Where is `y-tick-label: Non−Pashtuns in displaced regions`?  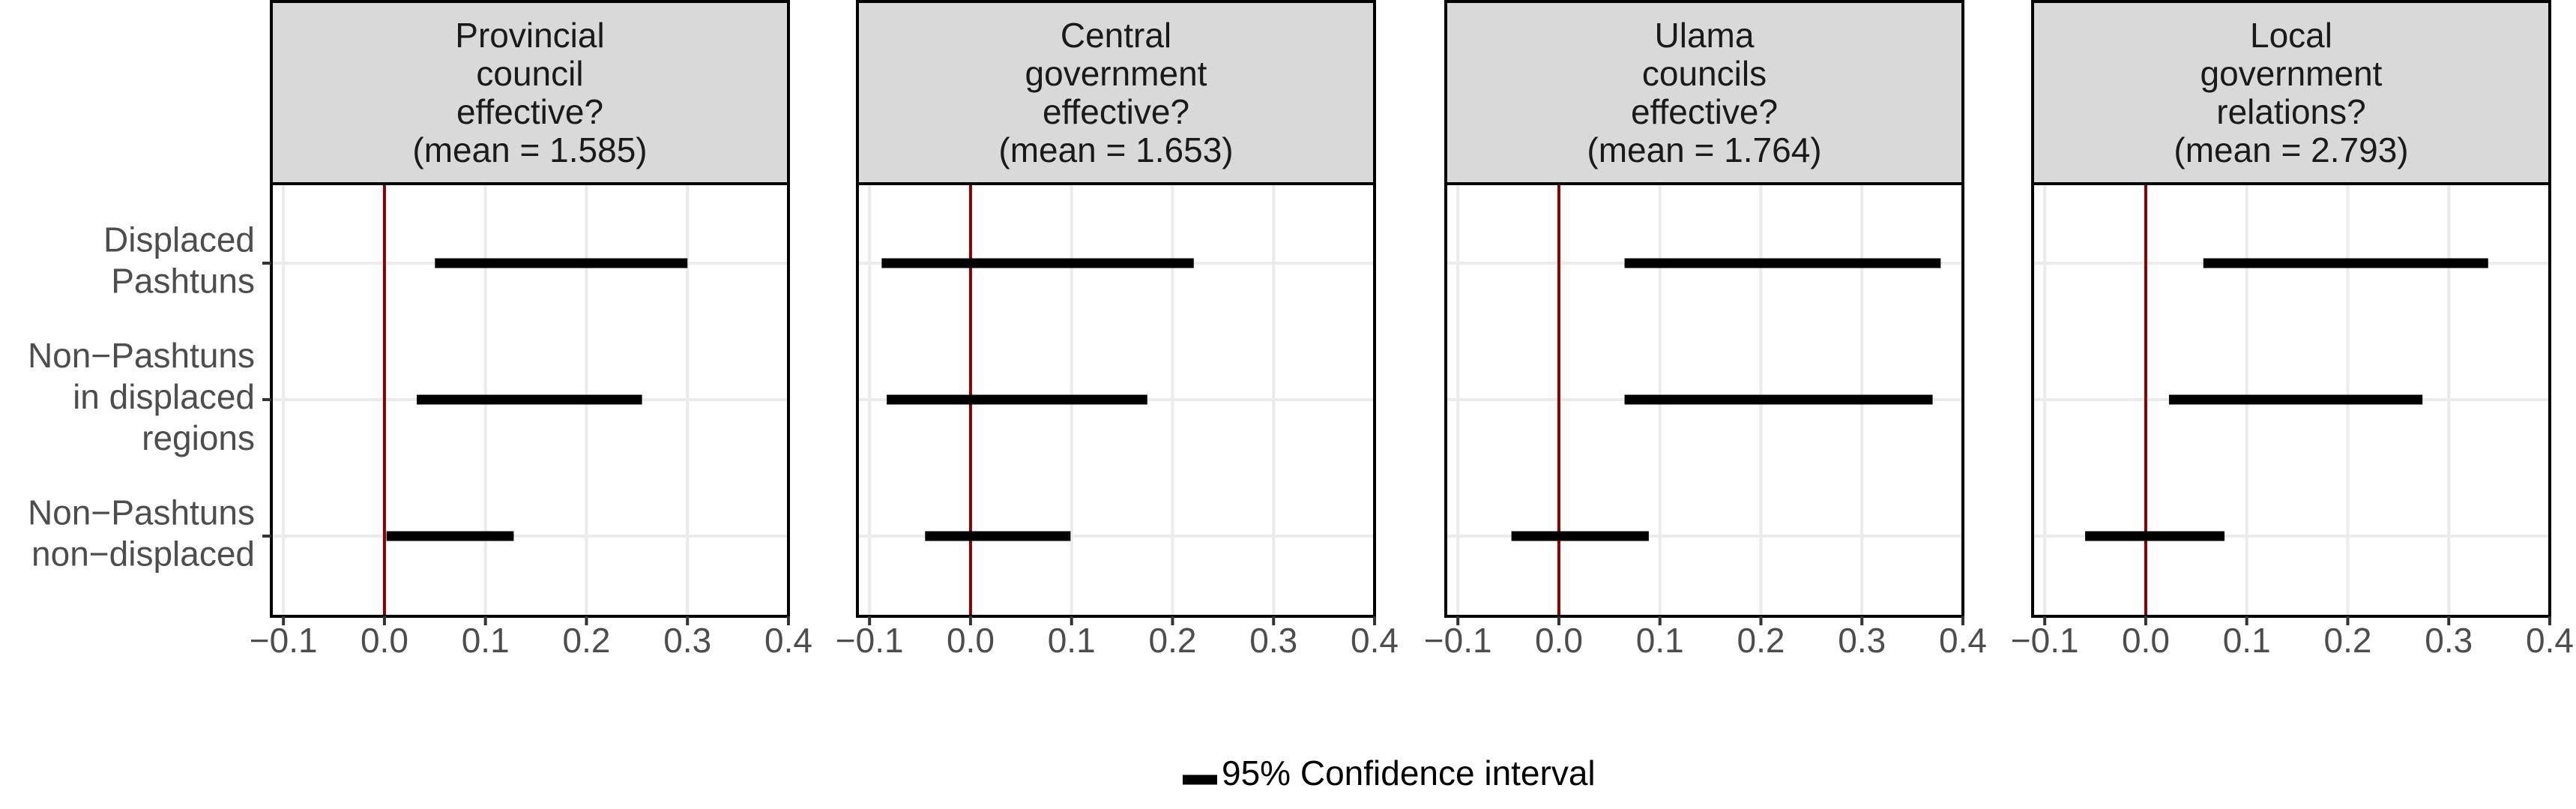 y-tick-label: Non−Pashtuns in displaced regions is located at coordinates (141, 396).